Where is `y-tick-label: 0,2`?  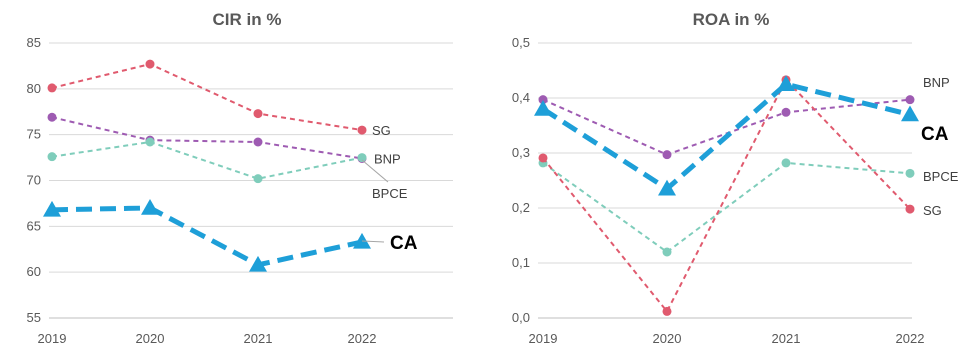
y-tick-label: 0,2 is located at coordinates (521, 207).